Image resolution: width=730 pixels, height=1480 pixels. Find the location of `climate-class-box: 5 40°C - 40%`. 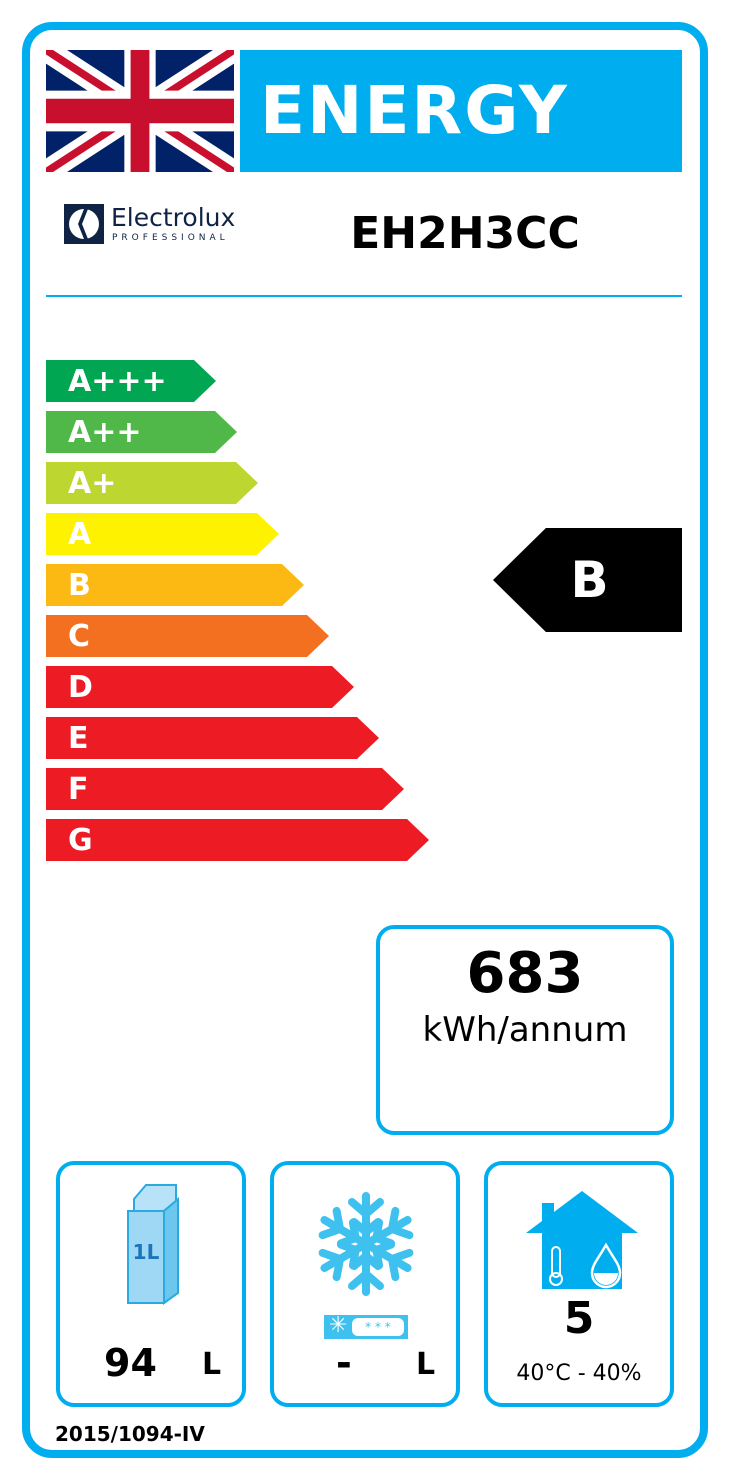

climate-class-box: 5 40°C - 40% is located at coordinates (579, 1284).